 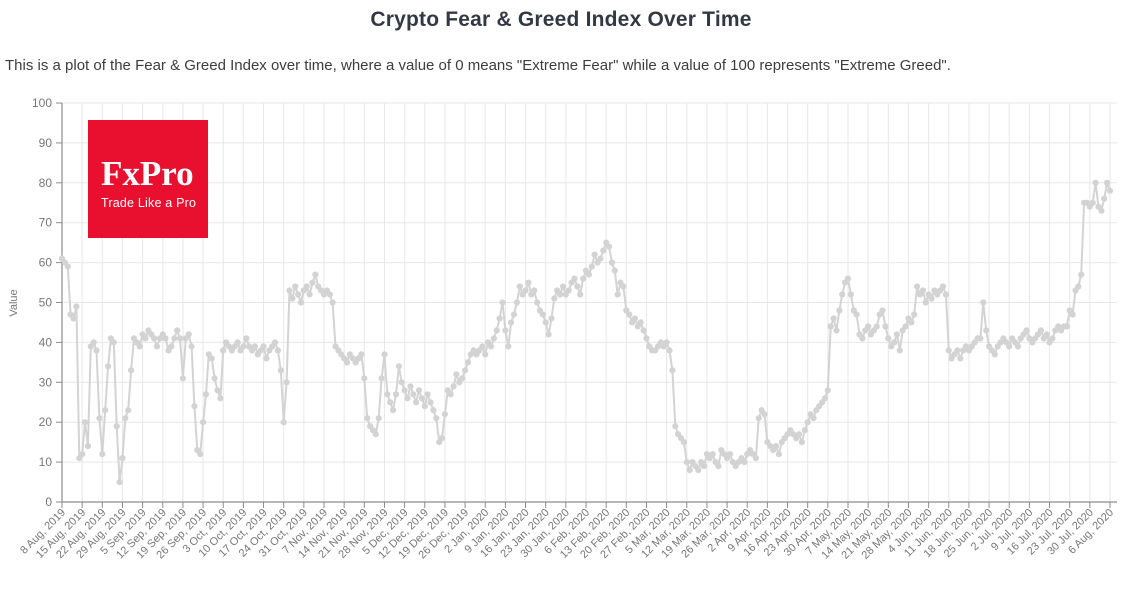 What do you see at coordinates (46, 382) in the screenshot?
I see `y-tick-label: 30` at bounding box center [46, 382].